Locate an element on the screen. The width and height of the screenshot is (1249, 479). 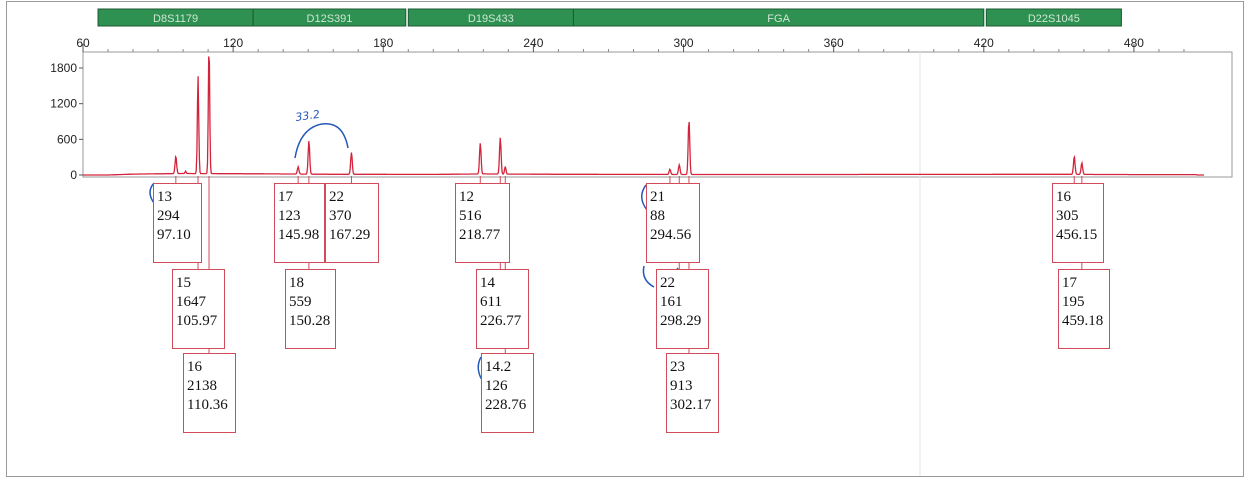
locus-bar-d22s1045 is located at coordinates (1053, 17).